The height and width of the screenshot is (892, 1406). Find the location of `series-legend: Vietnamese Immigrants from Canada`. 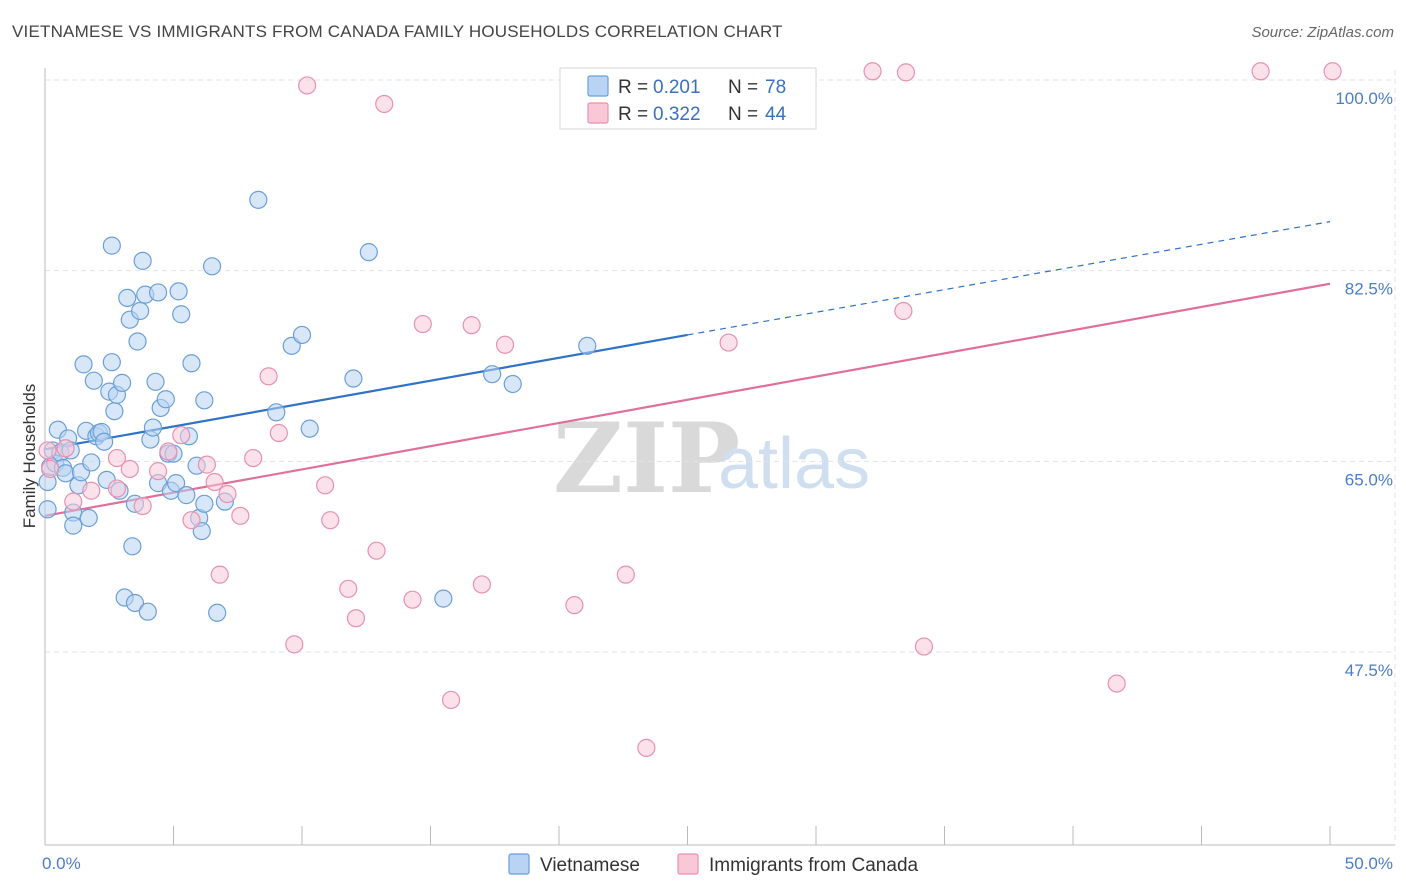

series-legend: Vietnamese Immigrants from Canada is located at coordinates (713, 864).